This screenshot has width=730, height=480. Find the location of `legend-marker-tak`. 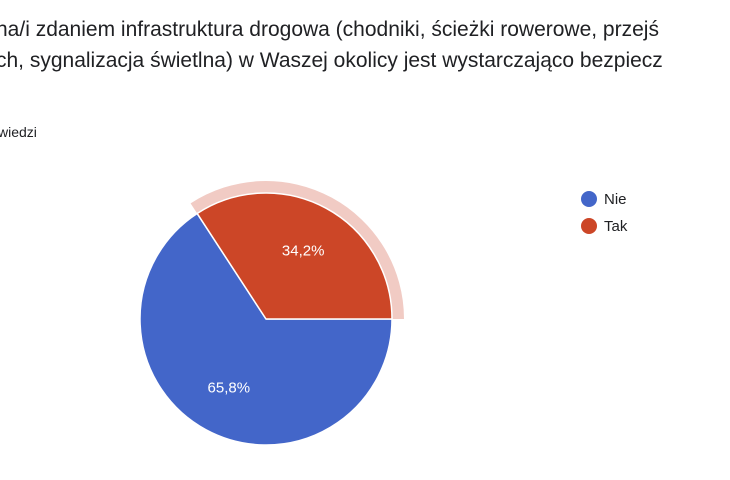

legend-marker-tak is located at coordinates (589, 226).